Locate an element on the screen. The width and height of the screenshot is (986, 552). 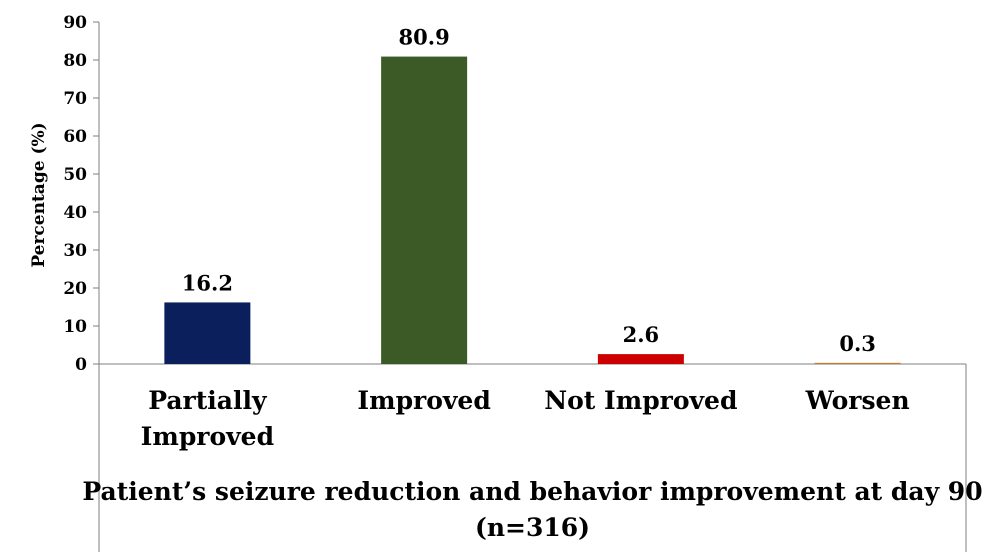
y-tick-label: 30 is located at coordinates (75, 251).